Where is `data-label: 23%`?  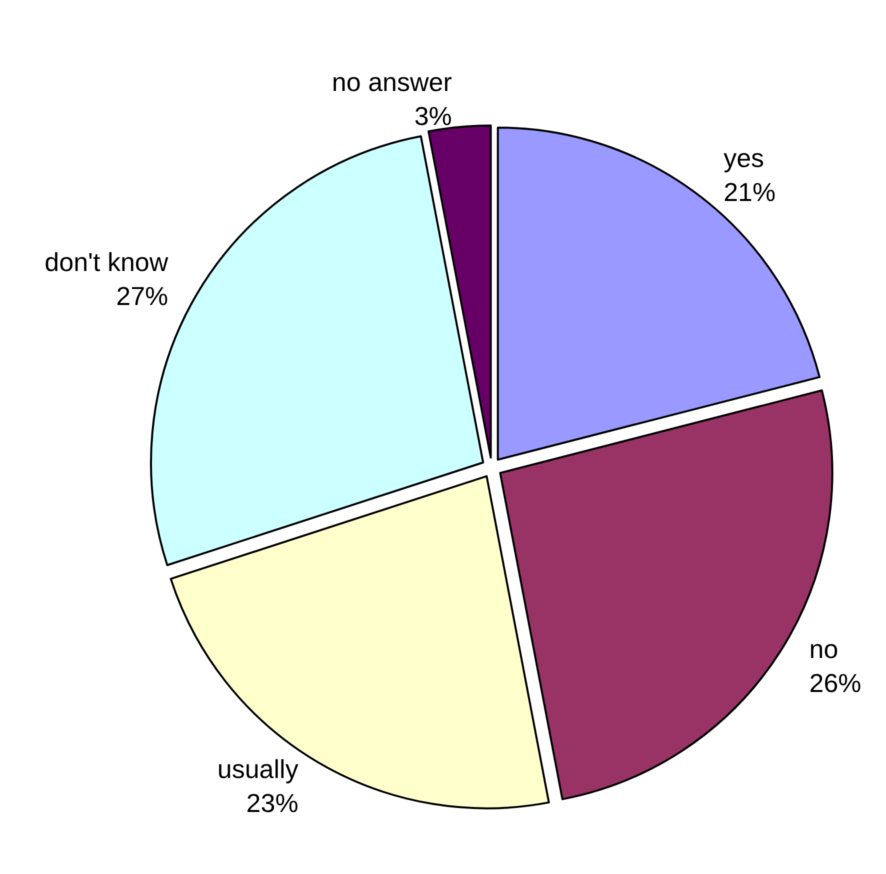 data-label: 23% is located at coordinates (272, 803).